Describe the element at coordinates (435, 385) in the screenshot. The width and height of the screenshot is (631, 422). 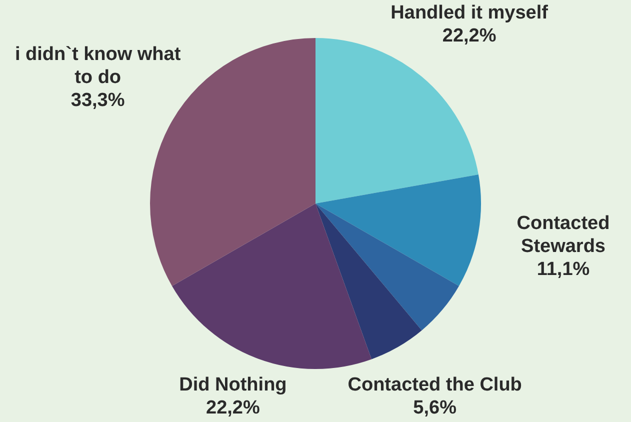
I see `slice-label: Contacted the Club` at that location.